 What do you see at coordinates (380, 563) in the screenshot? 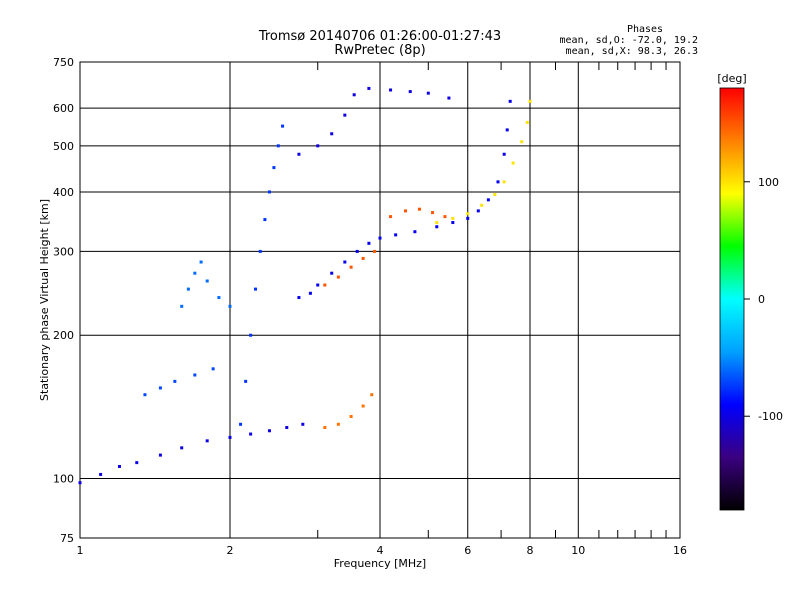
I see `x-axis-label: Frequency [MHz]` at bounding box center [380, 563].